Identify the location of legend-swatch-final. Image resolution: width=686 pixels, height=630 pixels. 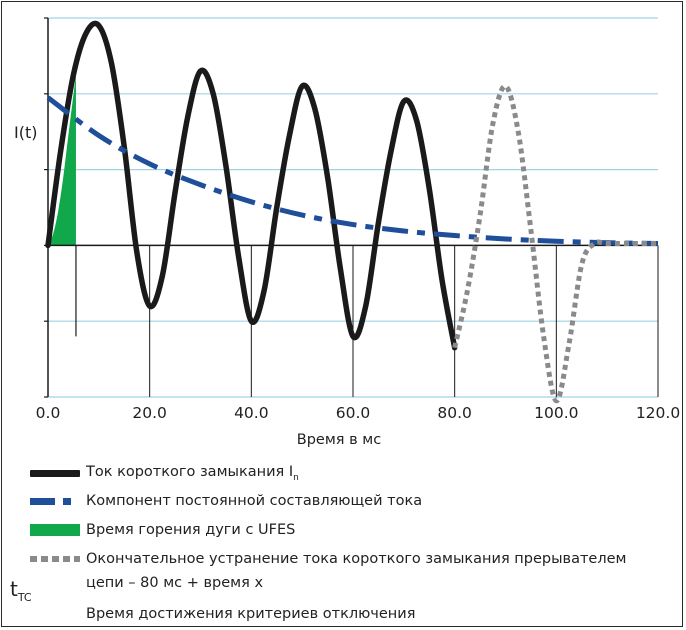
(55, 559).